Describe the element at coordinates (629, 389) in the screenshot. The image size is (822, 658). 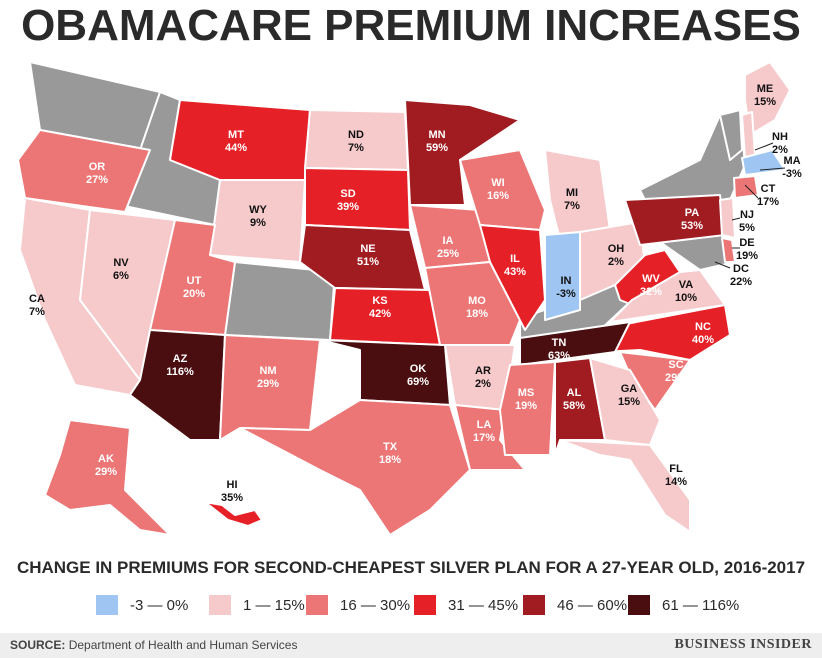
I see `state-label-ga: GA` at that location.